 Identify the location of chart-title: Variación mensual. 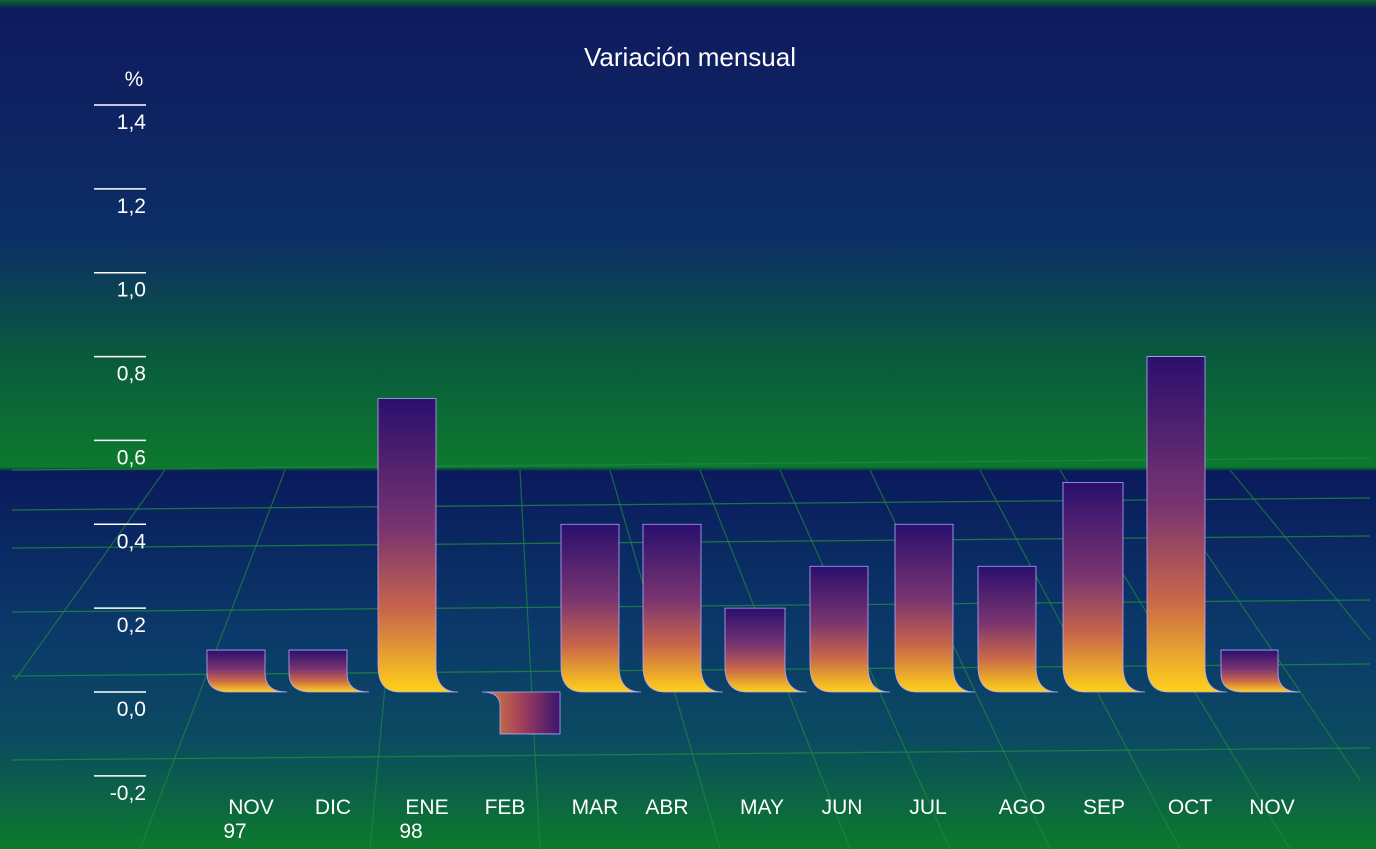
(690, 57).